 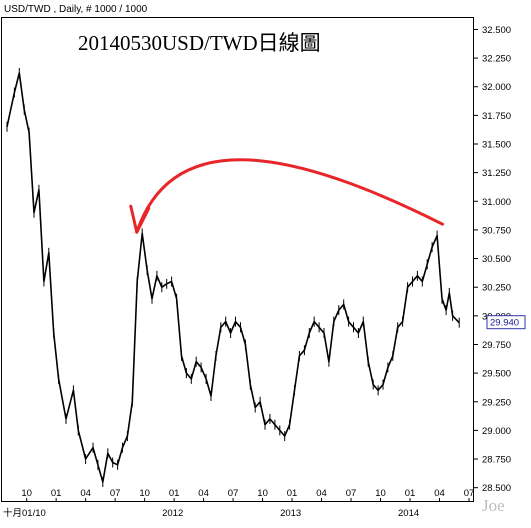 What do you see at coordinates (140, 219) in the screenshot?
I see `annotation-arrow-head` at bounding box center [140, 219].